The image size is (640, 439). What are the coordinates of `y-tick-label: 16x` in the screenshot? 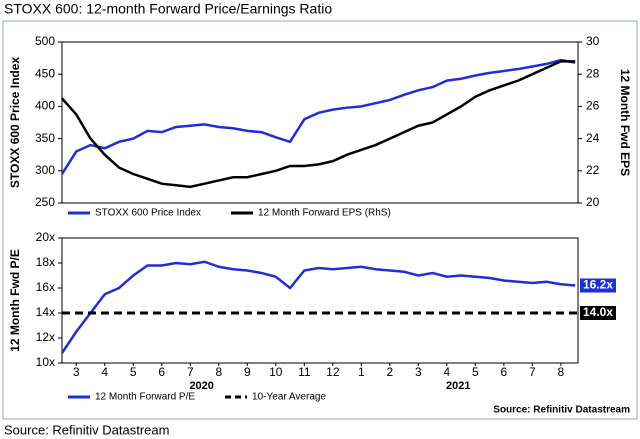 It's located at (45, 287).